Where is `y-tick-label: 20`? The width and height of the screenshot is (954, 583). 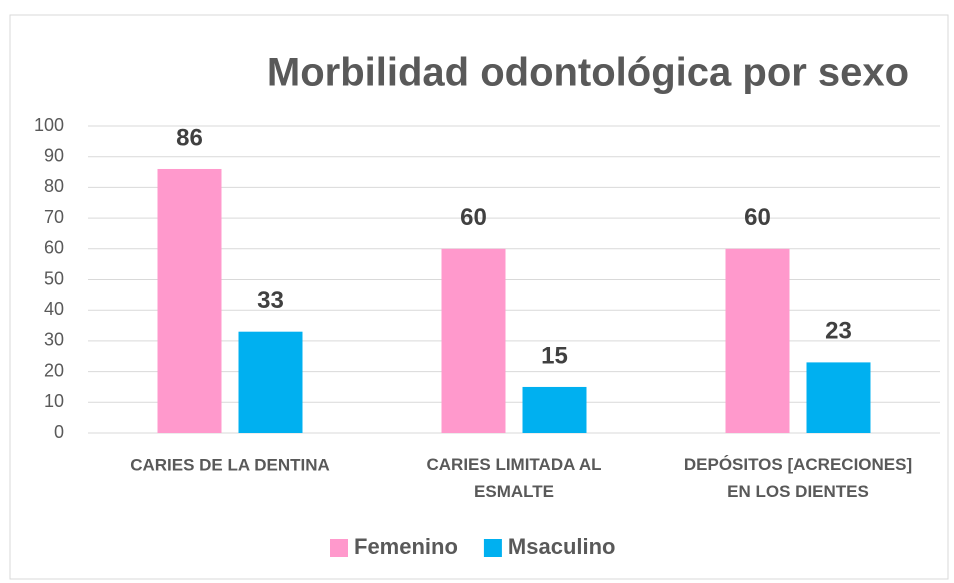
y-tick-label: 20 is located at coordinates (54, 370).